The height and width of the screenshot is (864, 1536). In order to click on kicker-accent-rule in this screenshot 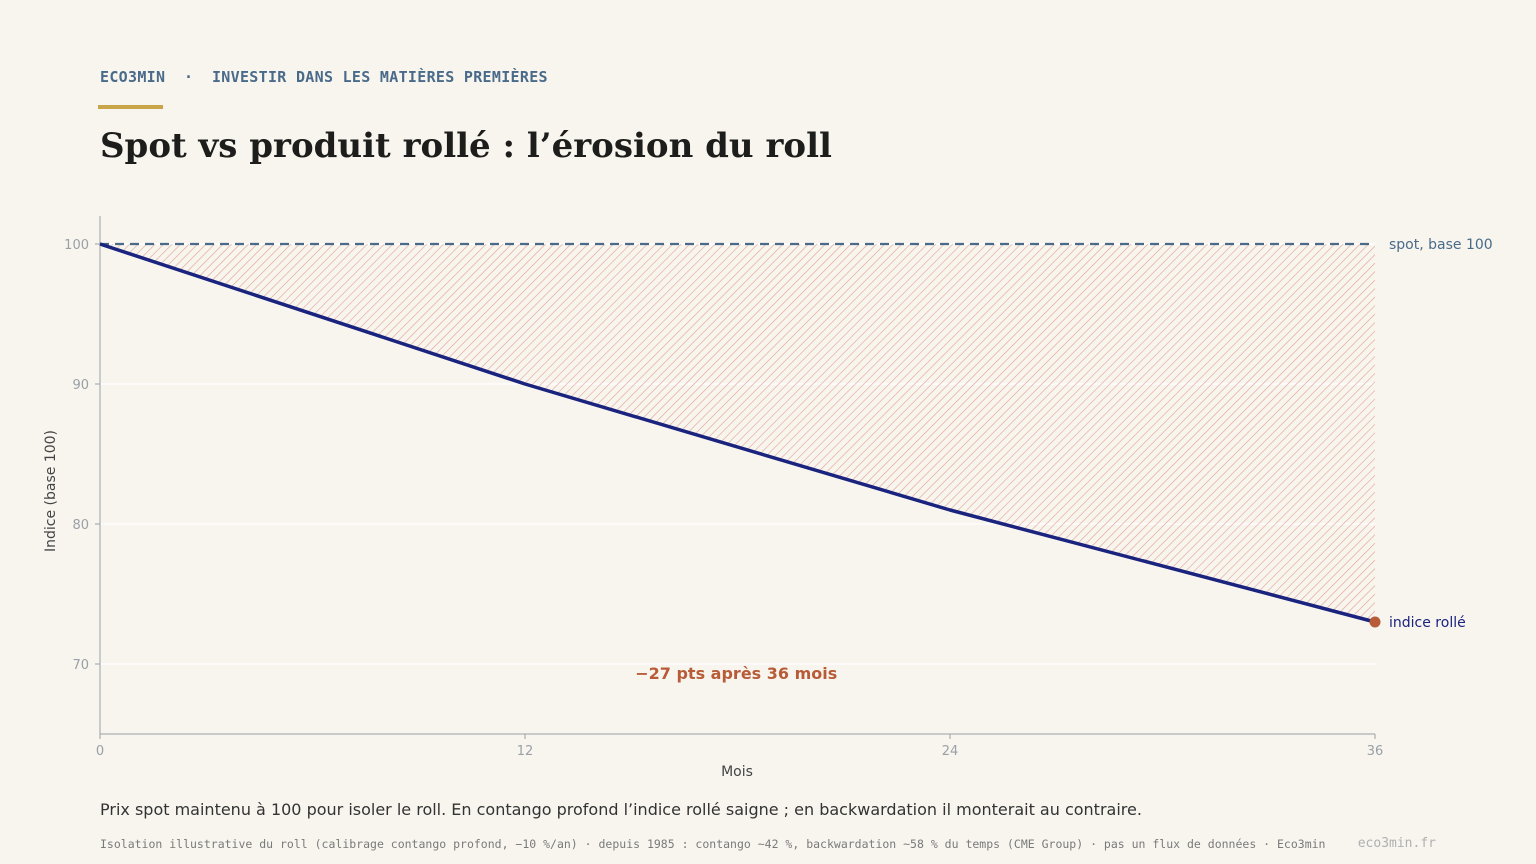, I will do `click(130, 107)`.